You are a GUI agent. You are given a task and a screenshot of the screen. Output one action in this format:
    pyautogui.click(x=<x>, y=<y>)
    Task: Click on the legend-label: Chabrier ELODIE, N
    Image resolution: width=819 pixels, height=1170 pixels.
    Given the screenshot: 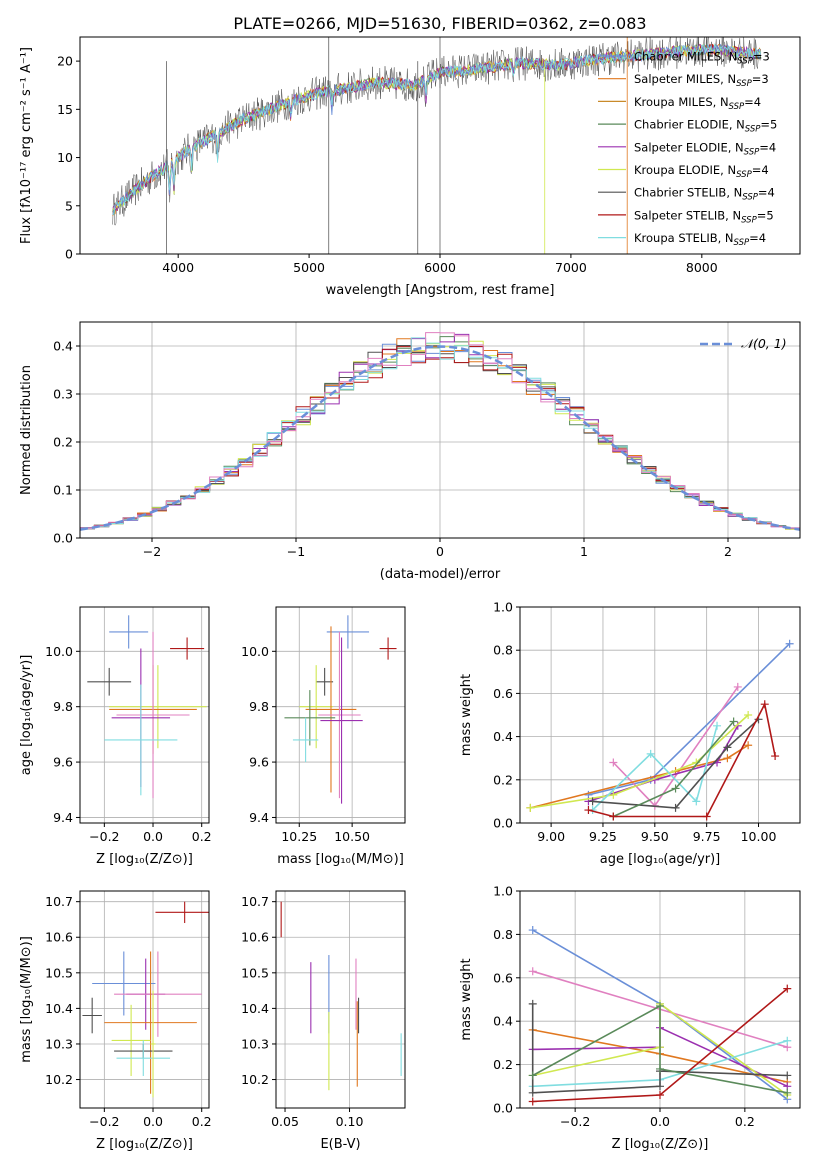 What is the action you would take?
    pyautogui.click(x=689, y=125)
    